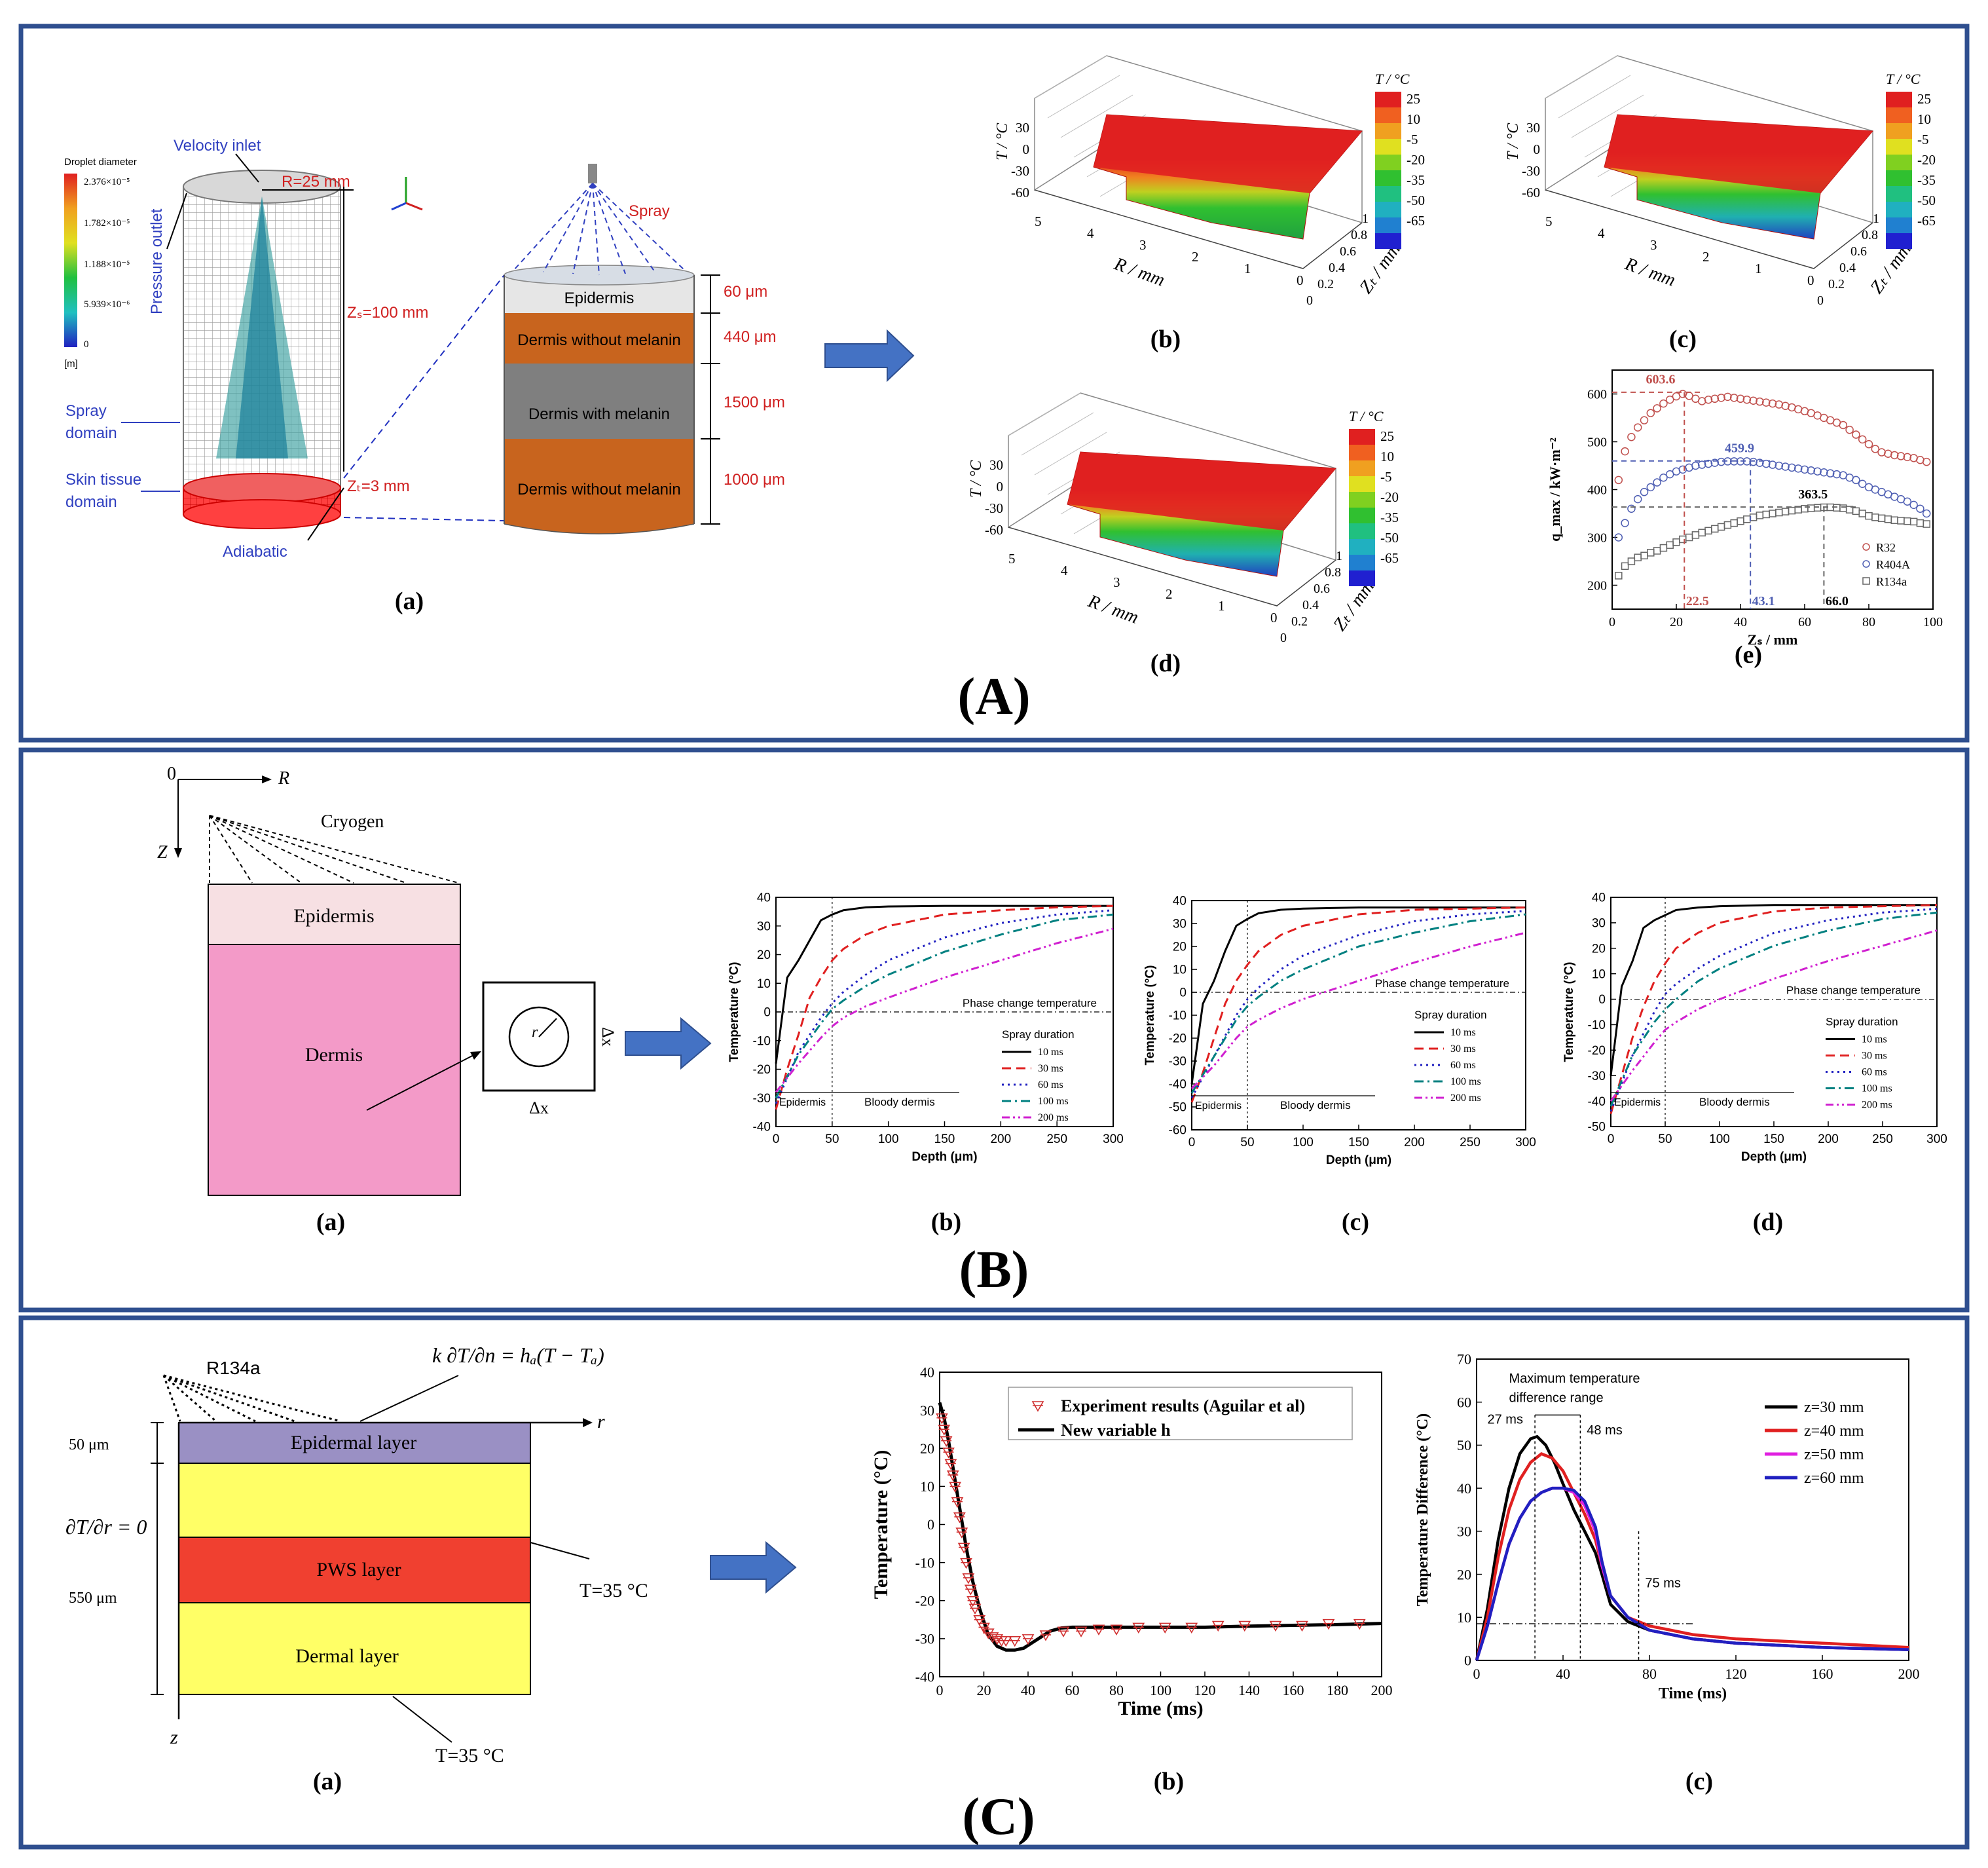 This screenshot has width=1988, height=1868. What do you see at coordinates (1422, 1509) in the screenshot?
I see `y-axis-label: Temperature Difference (°C)` at bounding box center [1422, 1509].